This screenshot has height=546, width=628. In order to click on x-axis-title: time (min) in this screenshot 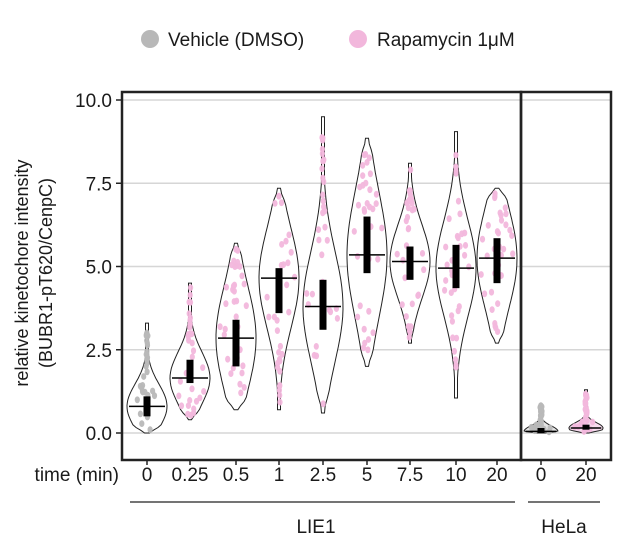, I will do `click(77, 475)`.